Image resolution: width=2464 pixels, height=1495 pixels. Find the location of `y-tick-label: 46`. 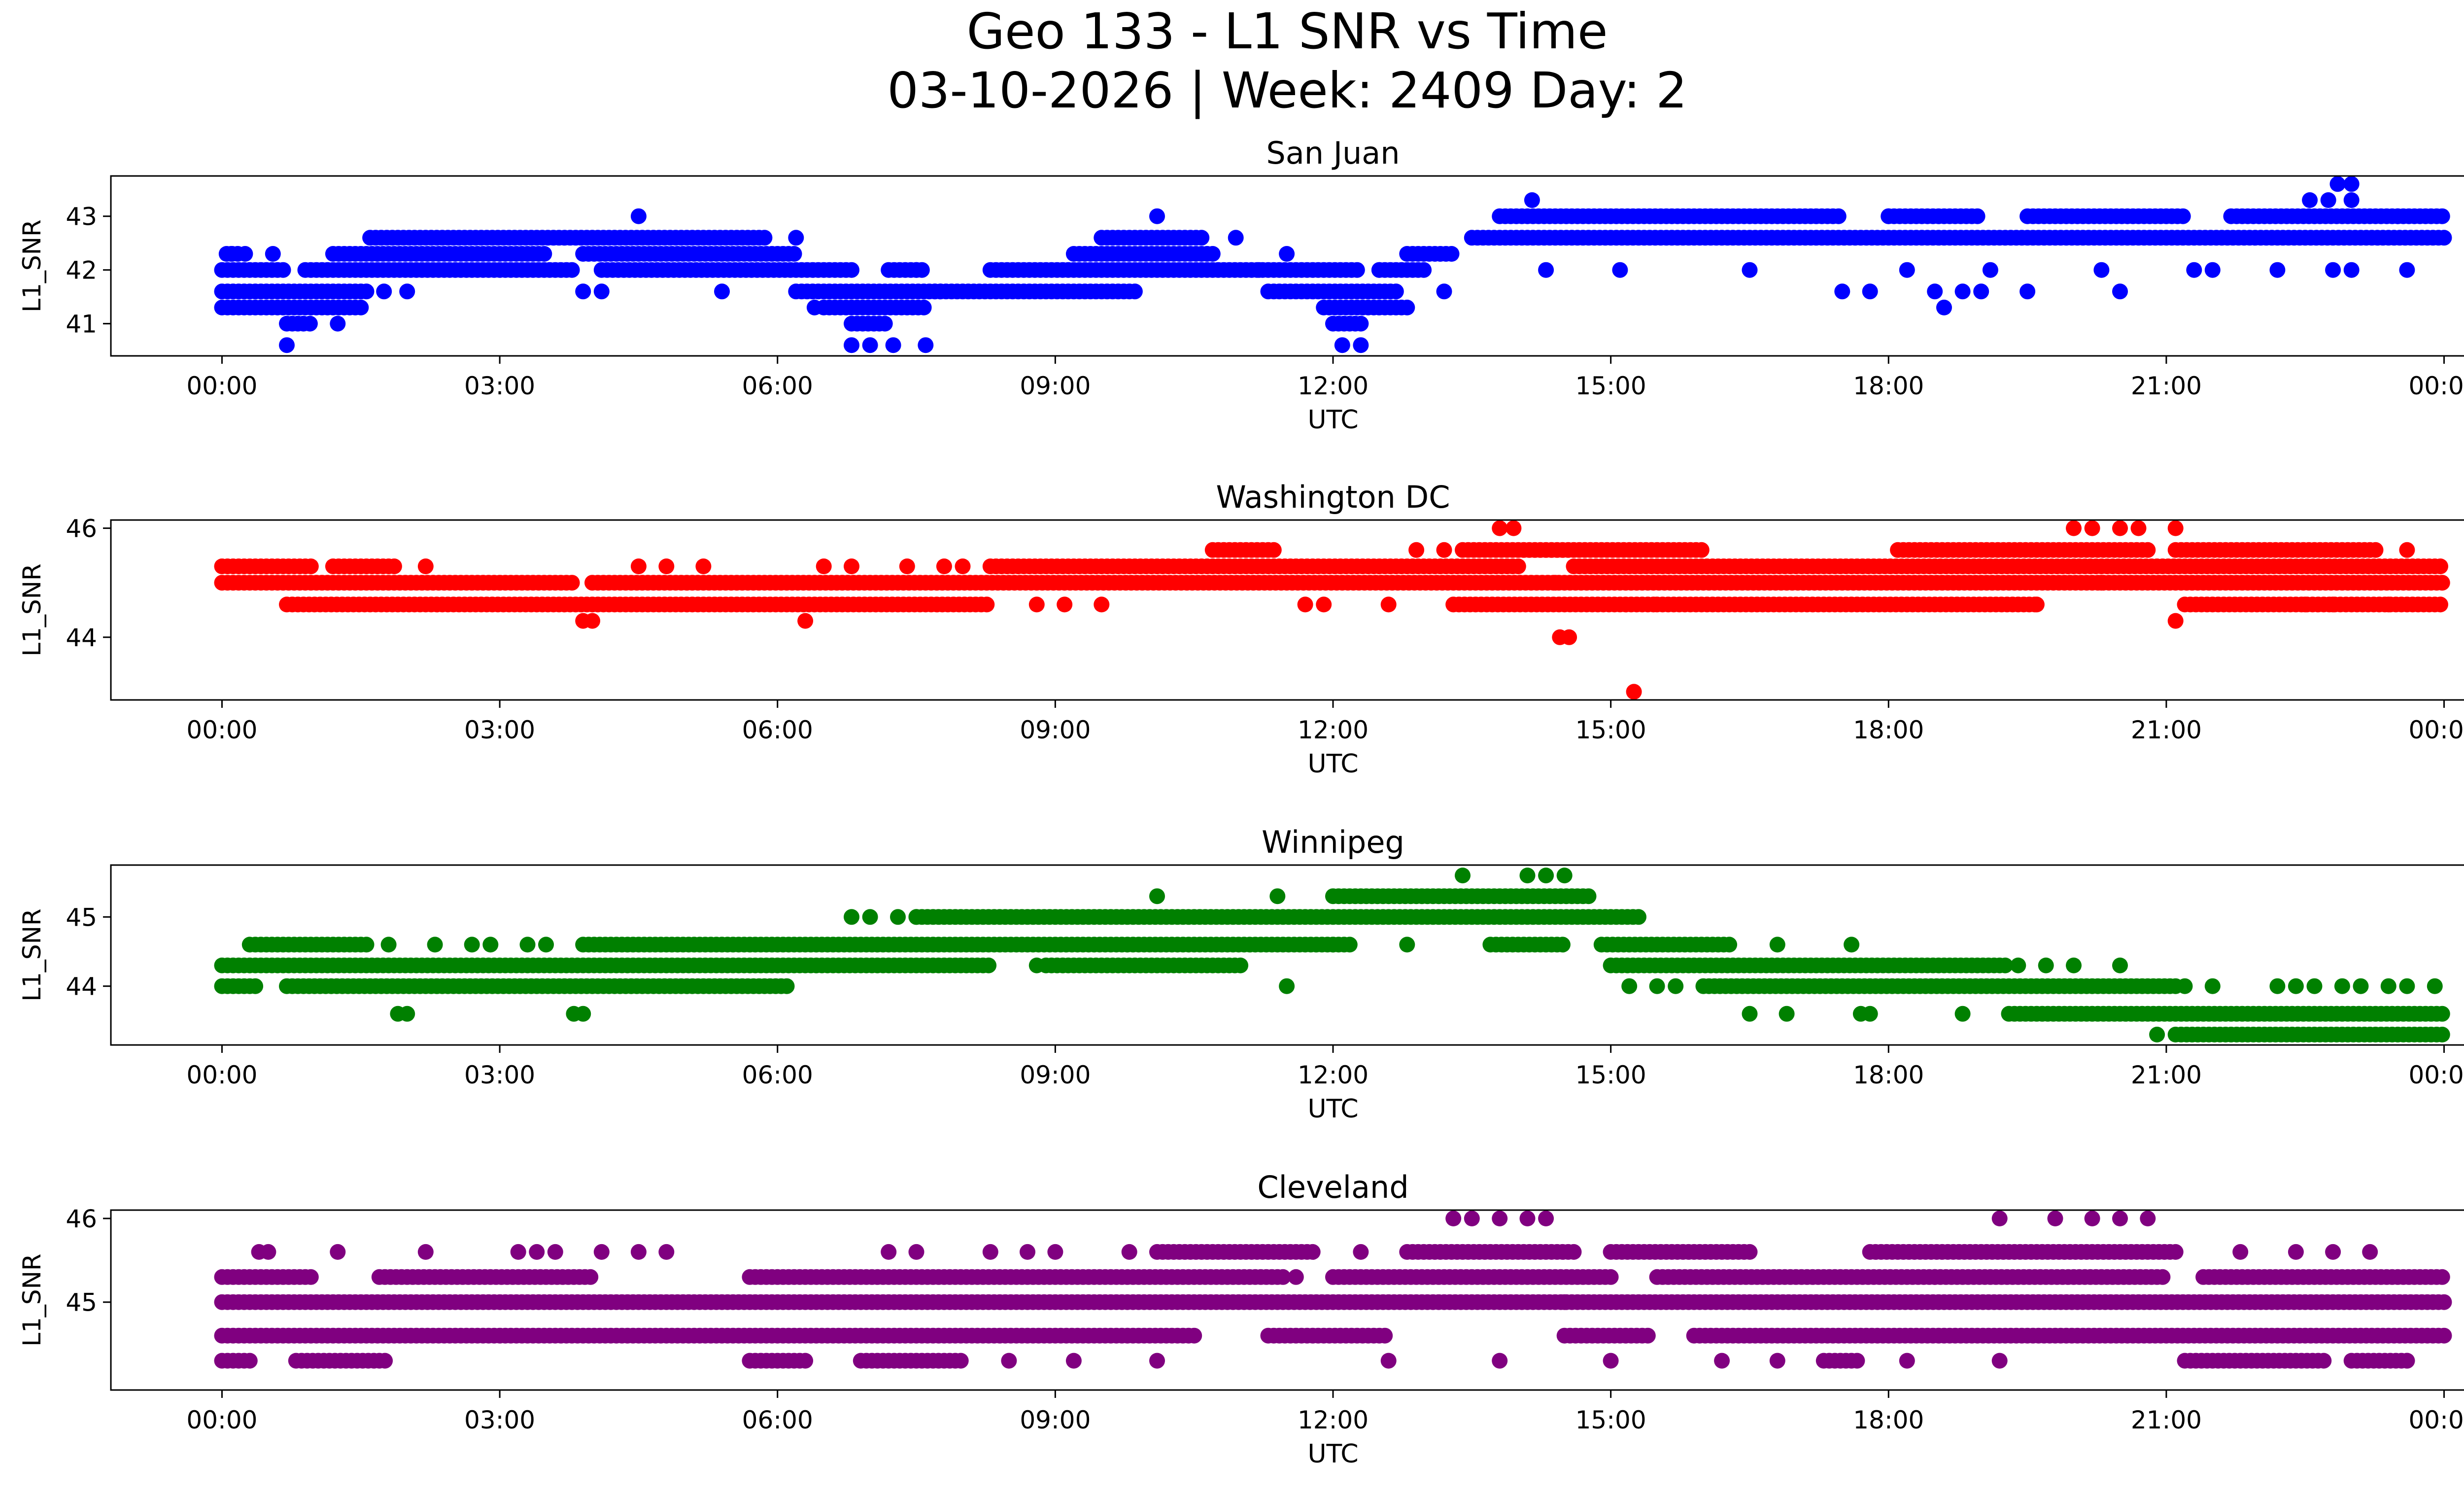

y-tick-label: 46 is located at coordinates (81, 1219).